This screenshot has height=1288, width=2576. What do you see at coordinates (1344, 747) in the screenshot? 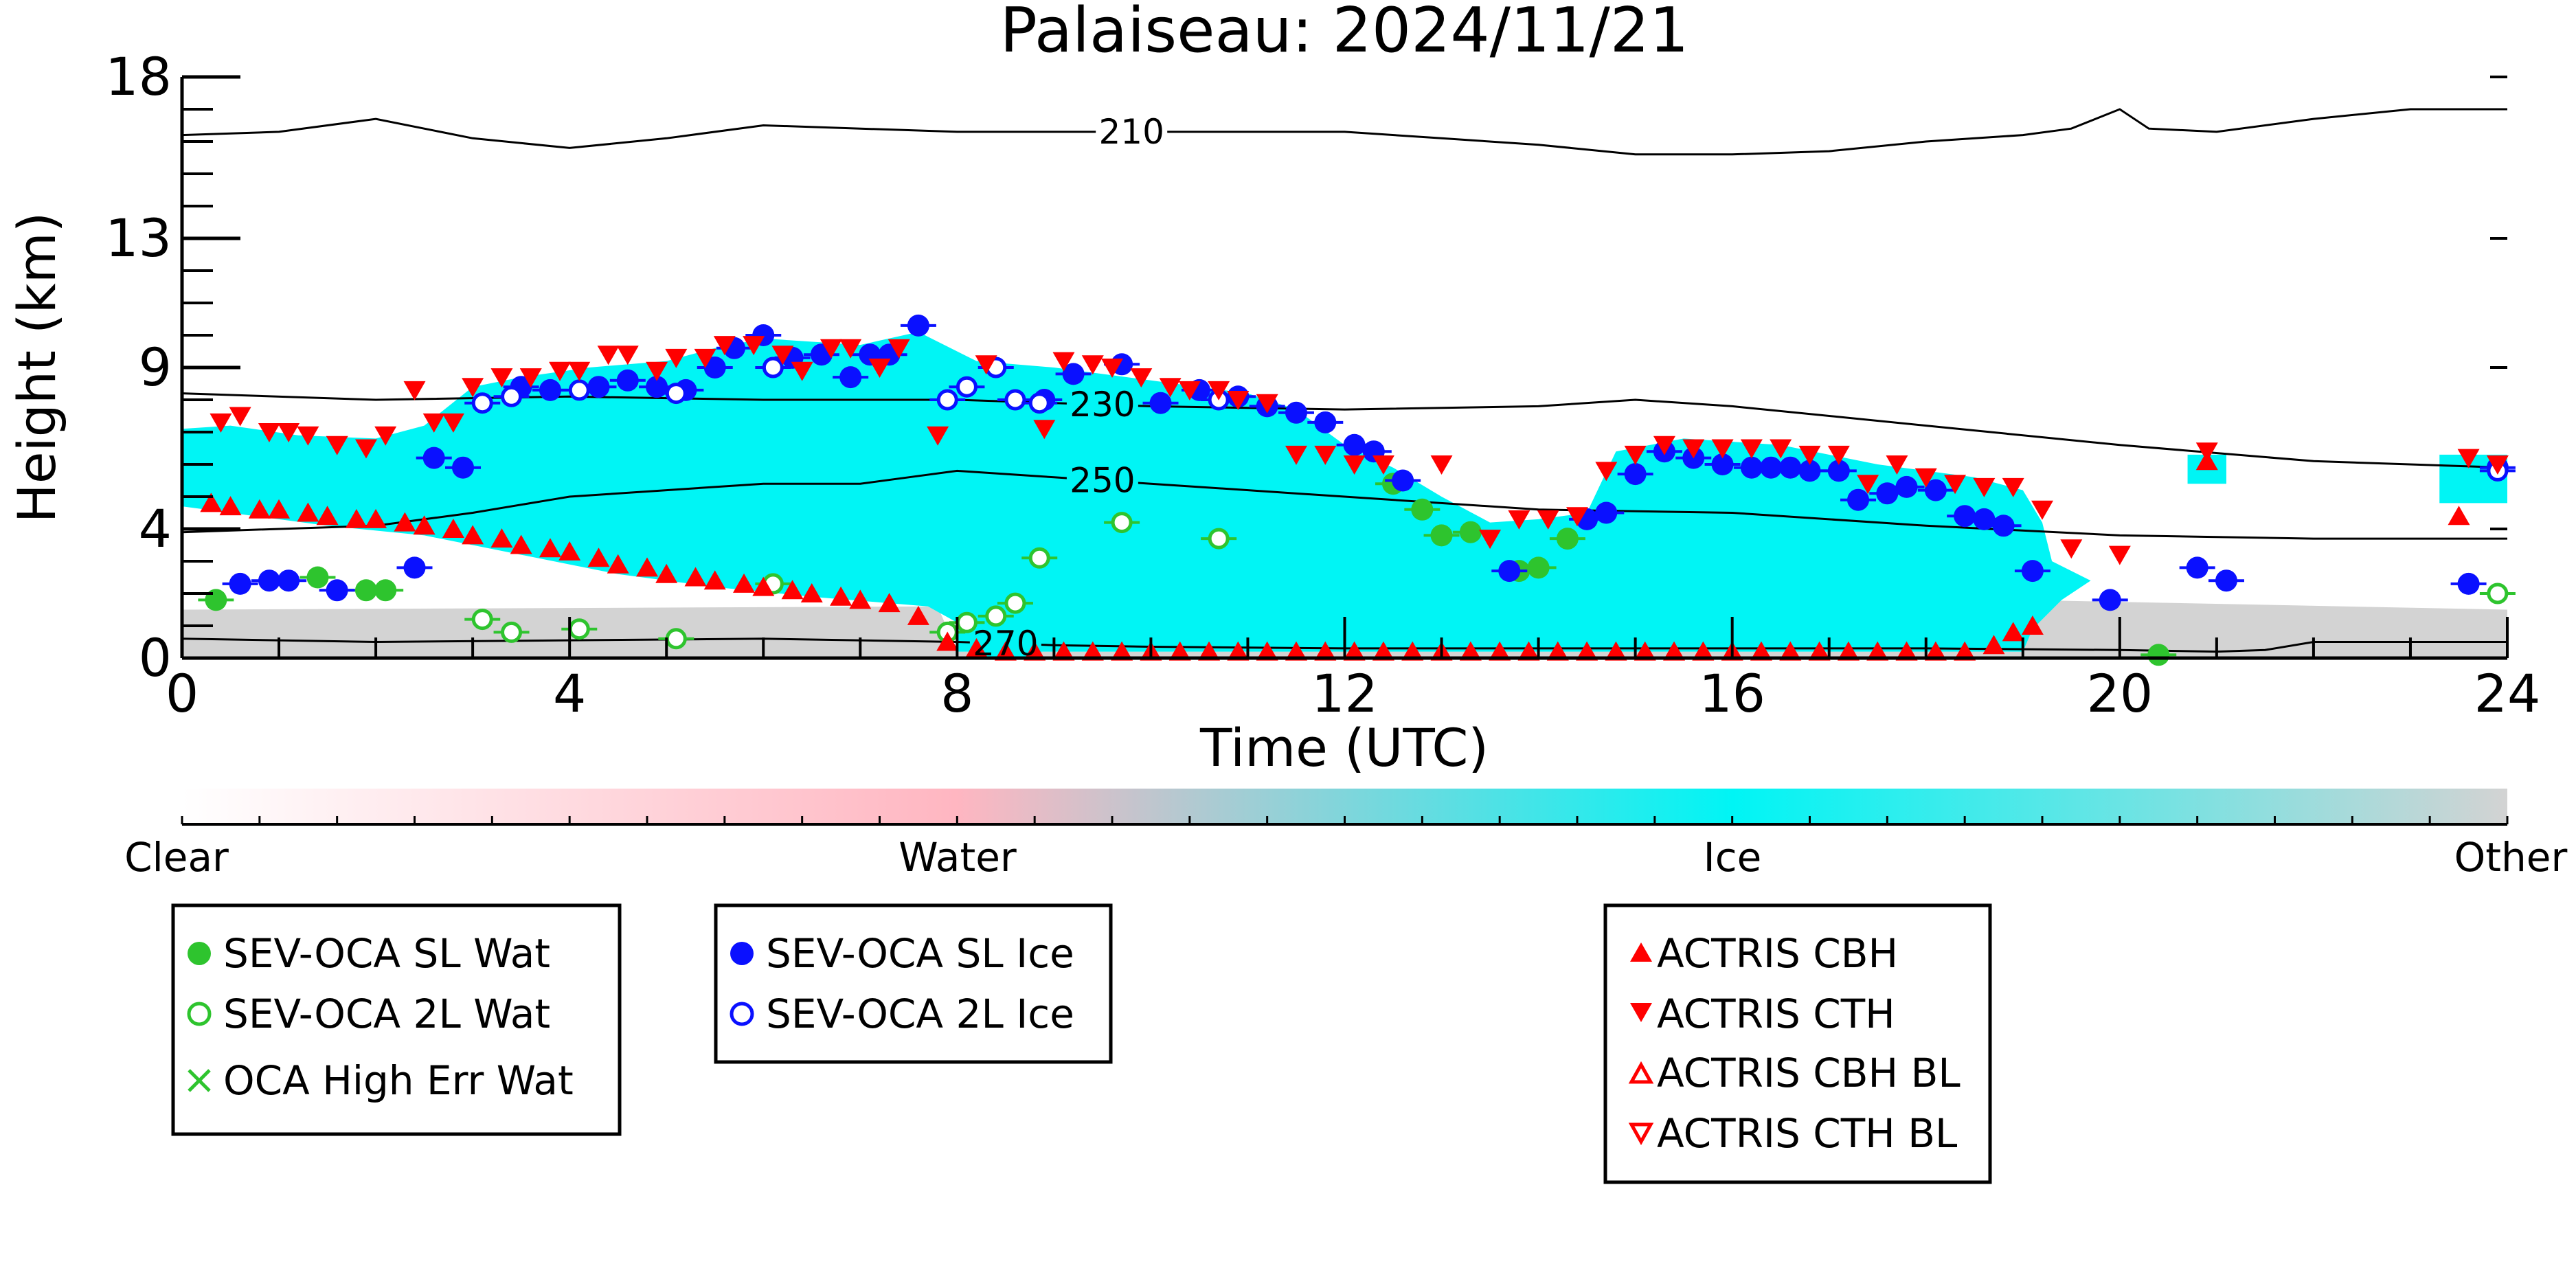
I see `x-axis-label: Time (UTC)` at bounding box center [1344, 747].